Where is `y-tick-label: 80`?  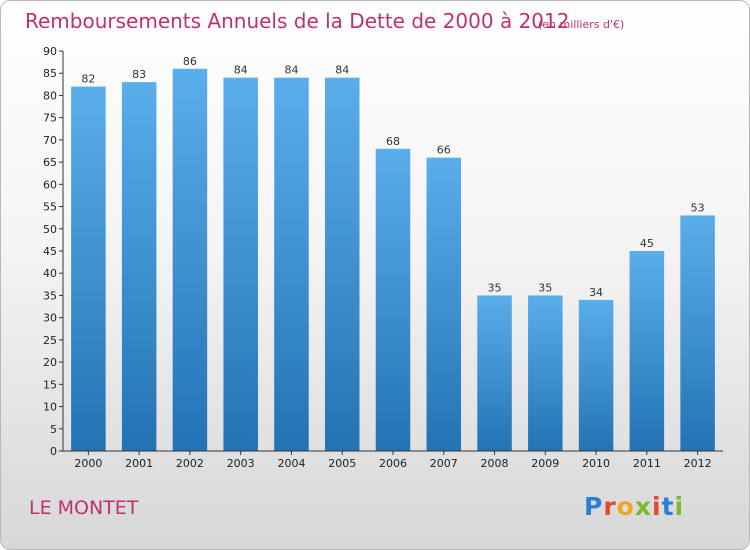
y-tick-label: 80 is located at coordinates (50, 95).